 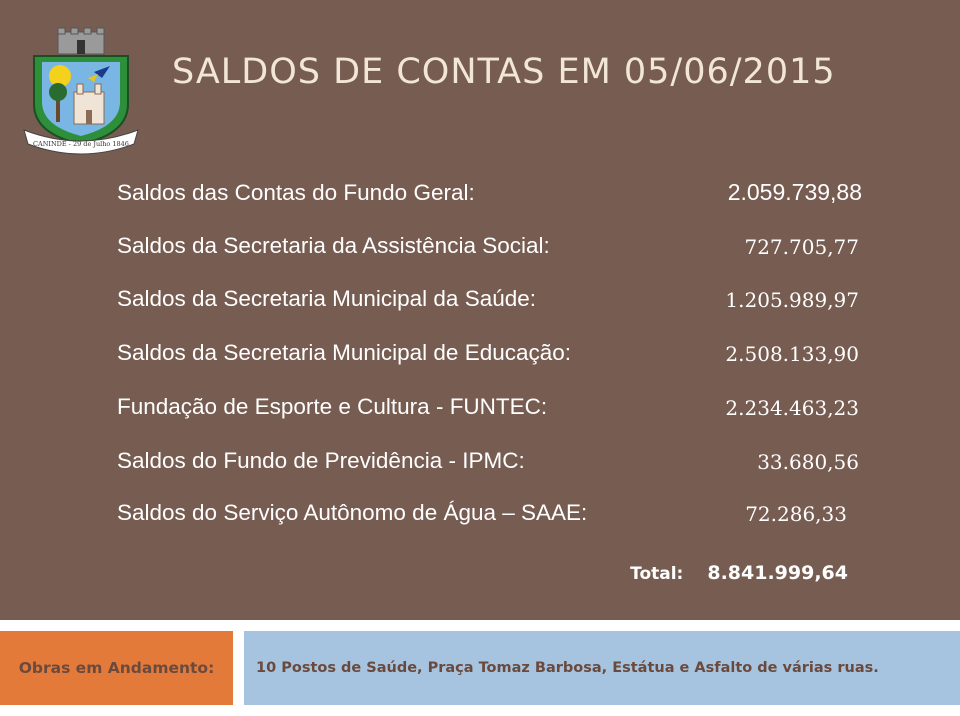 I want to click on account-label: Saldos das Contas do Fundo Geral:, so click(x=296, y=192).